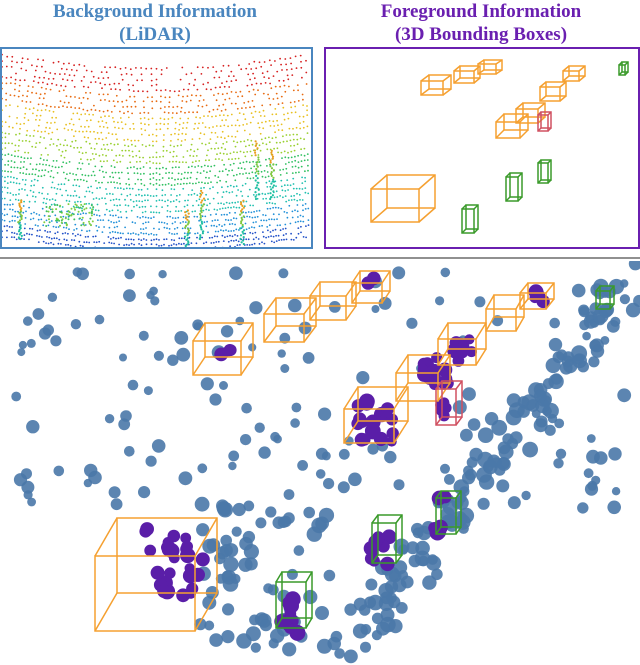 Image resolution: width=640 pixels, height=665 pixels. I want to click on background-title-line2: (LiDAR), so click(155, 34).